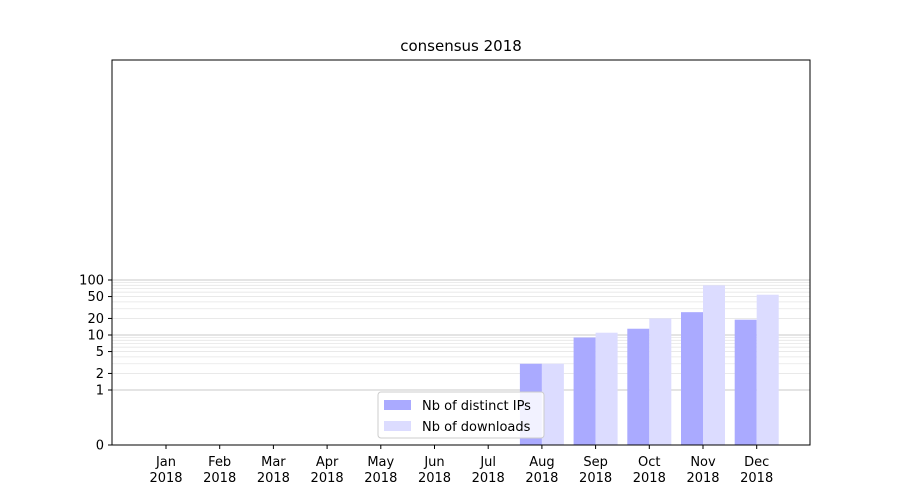  Describe the element at coordinates (433, 462) in the screenshot. I see `xtick-label-month: Jun` at that location.